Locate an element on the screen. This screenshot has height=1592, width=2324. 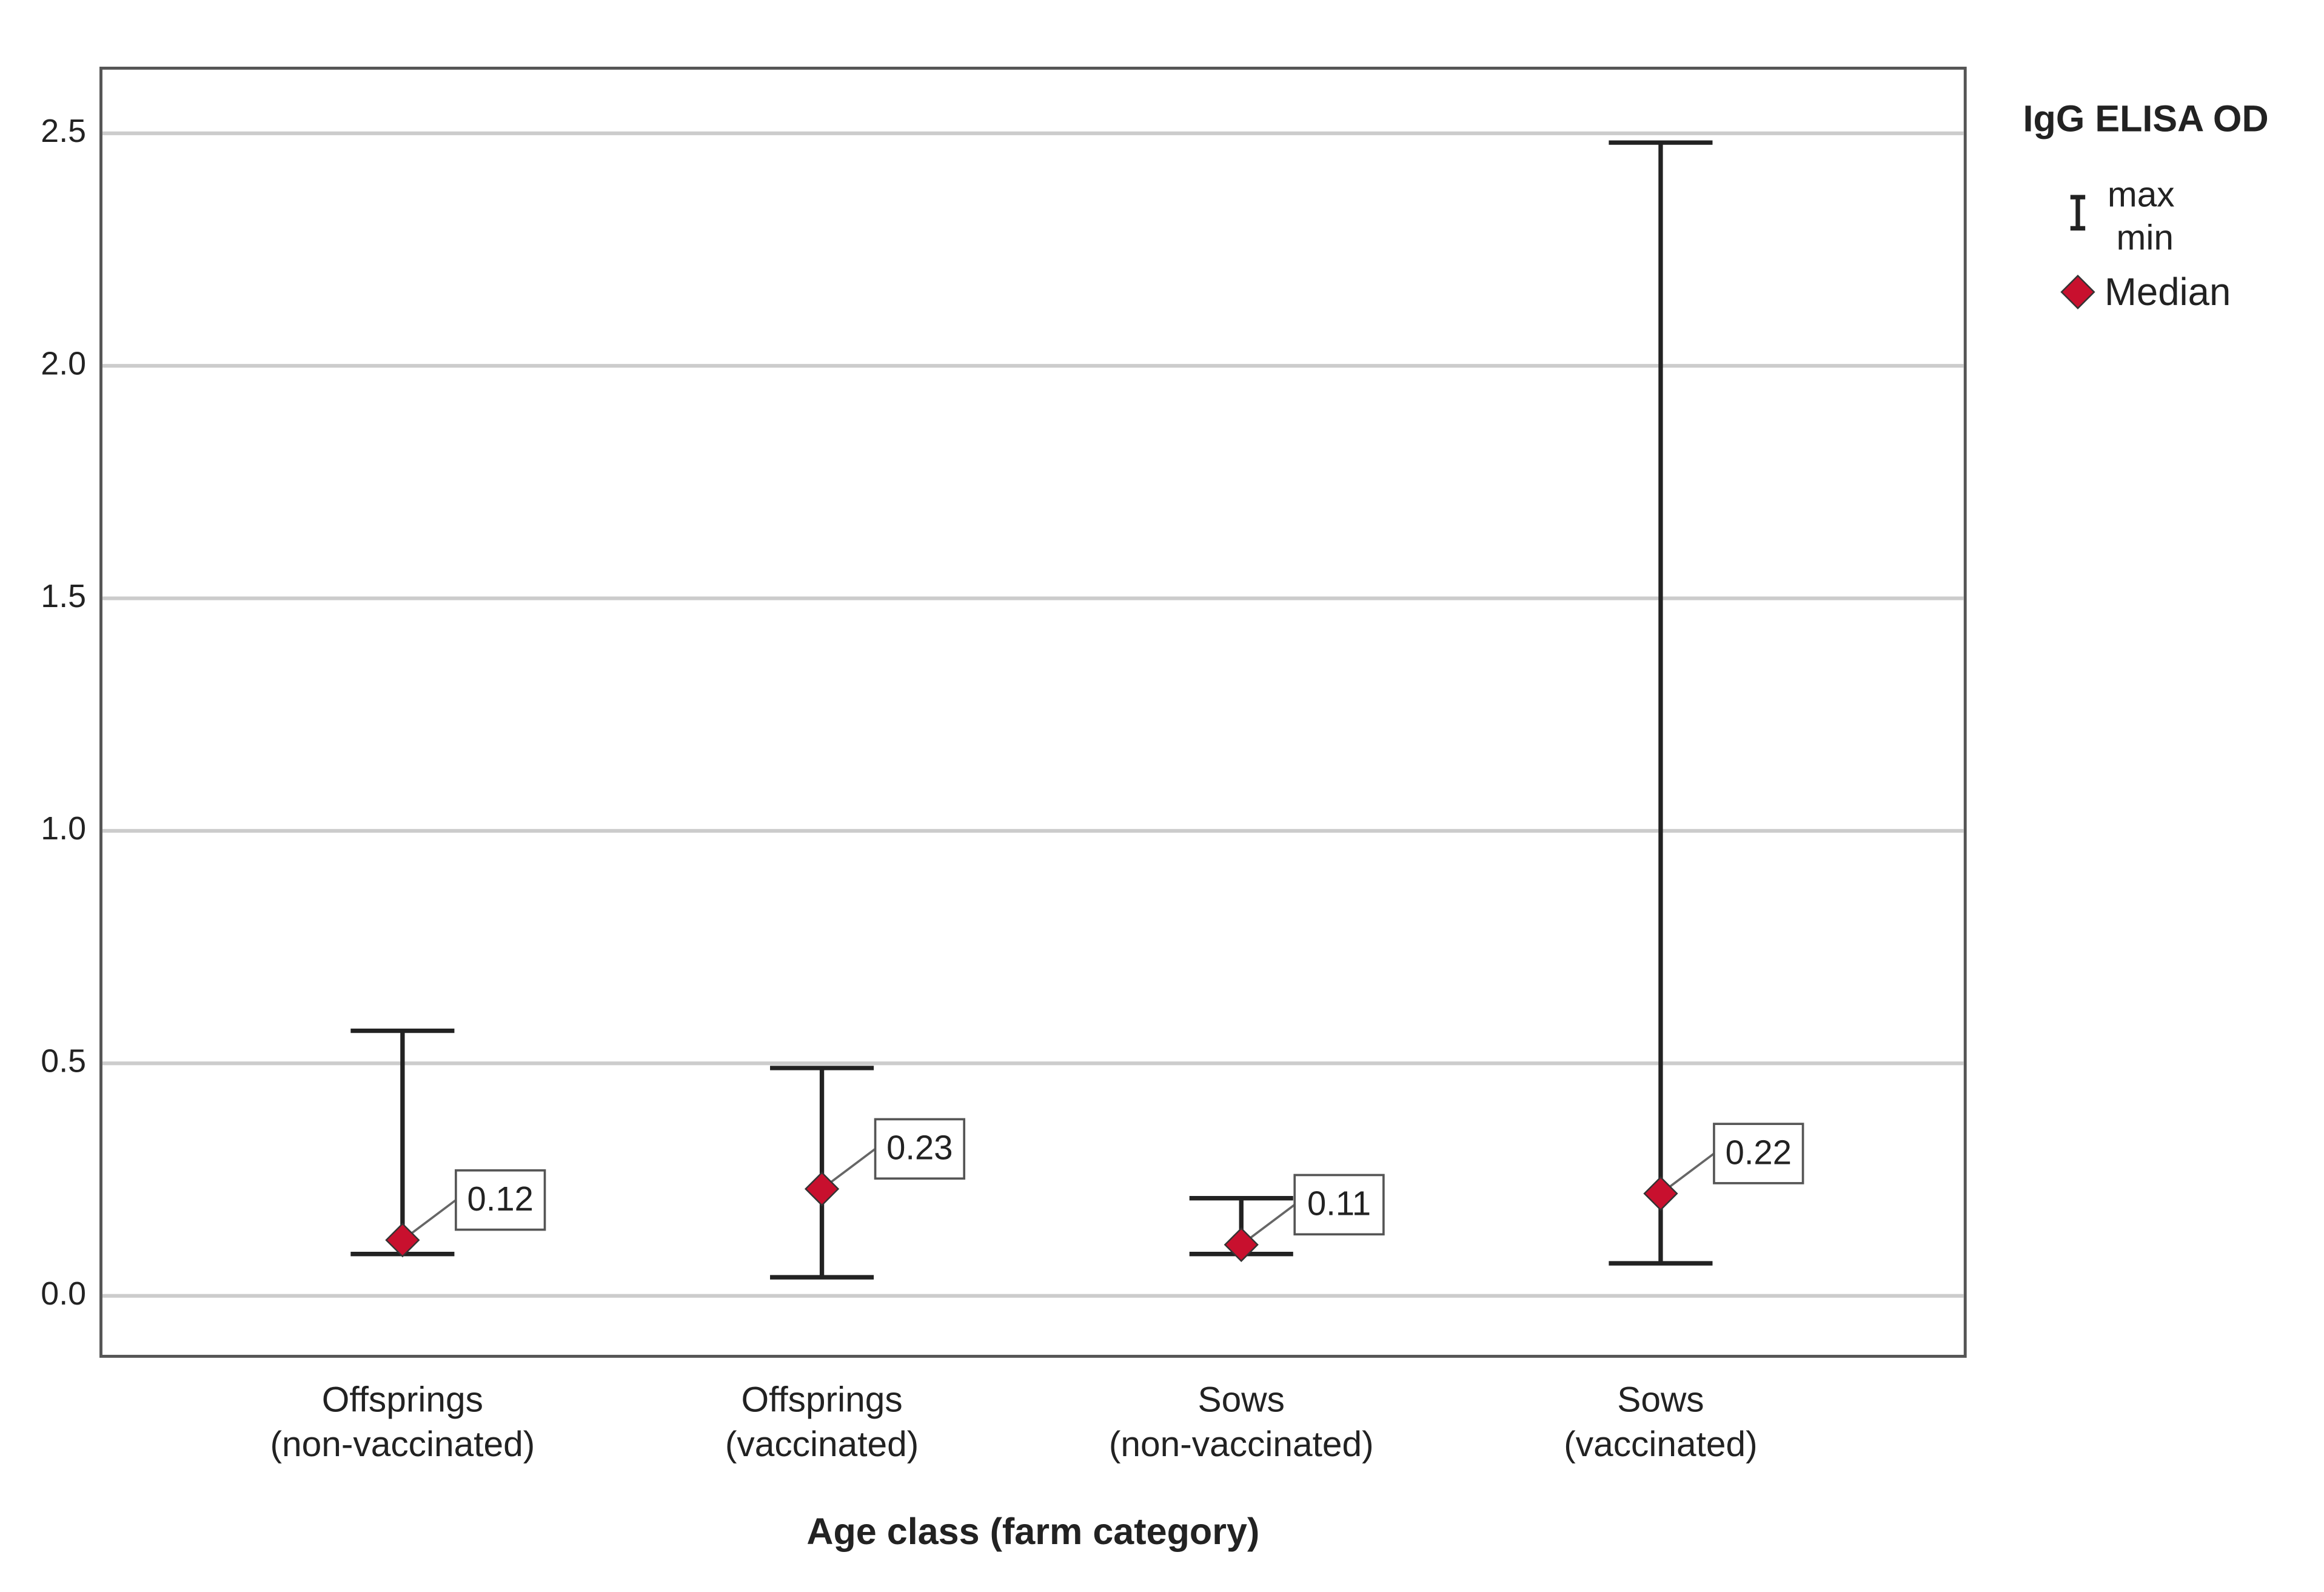
data-label: 0.11 is located at coordinates (1339, 1203).